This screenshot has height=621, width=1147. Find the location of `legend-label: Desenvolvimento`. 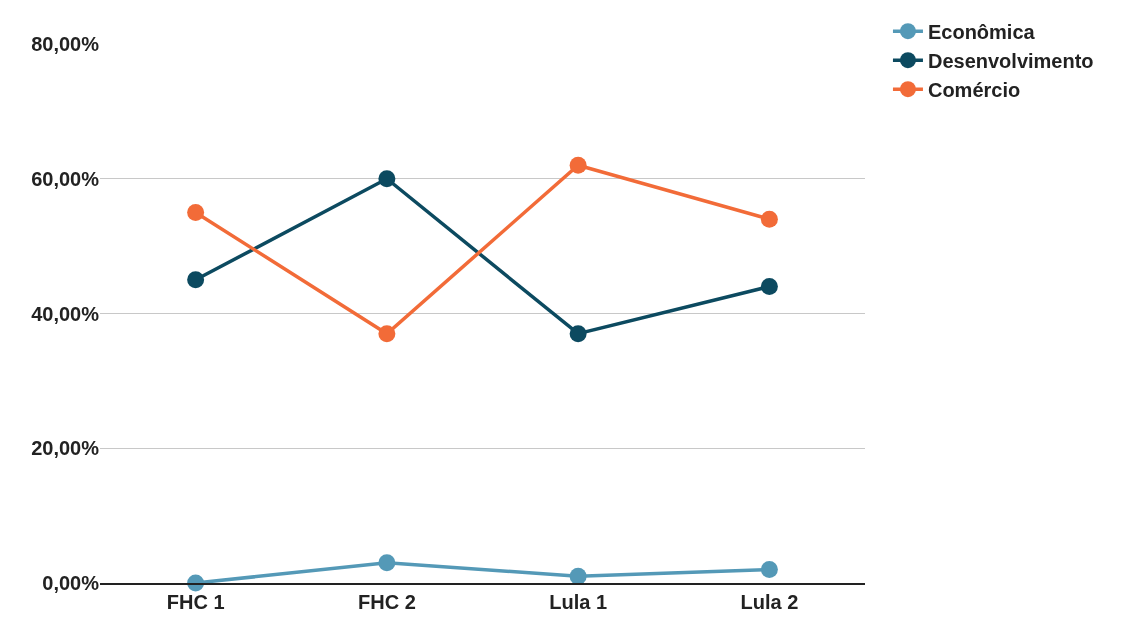

legend-label: Desenvolvimento is located at coordinates (1010, 60).